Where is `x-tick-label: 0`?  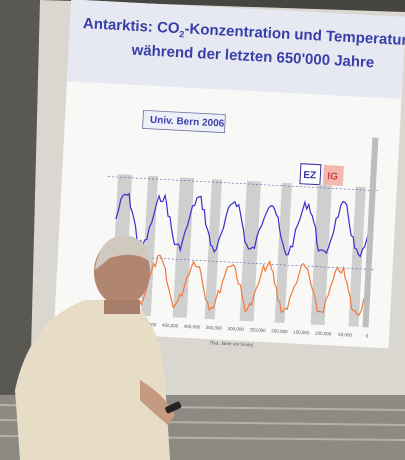 x-tick-label: 0 is located at coordinates (367, 335).